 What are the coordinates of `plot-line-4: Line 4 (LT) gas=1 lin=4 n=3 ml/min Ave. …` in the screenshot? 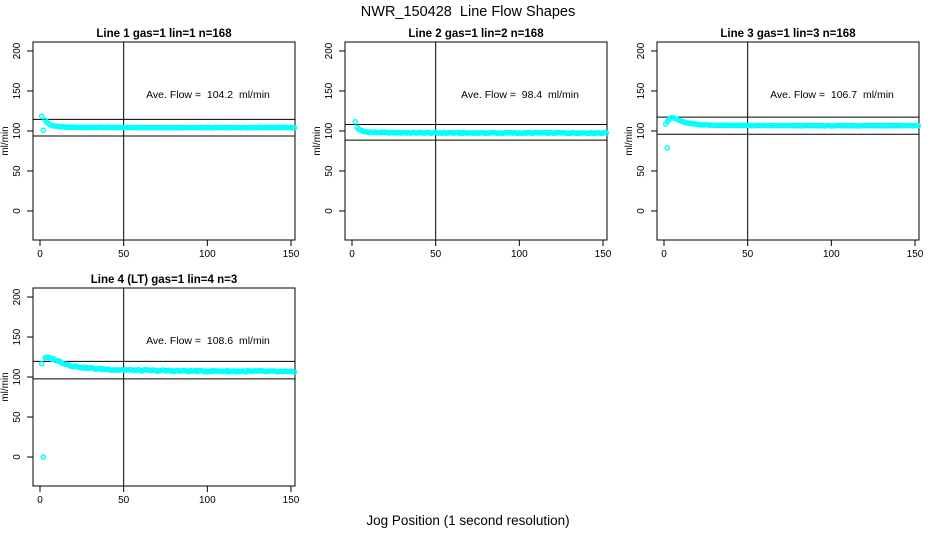 It's located at (150, 390).